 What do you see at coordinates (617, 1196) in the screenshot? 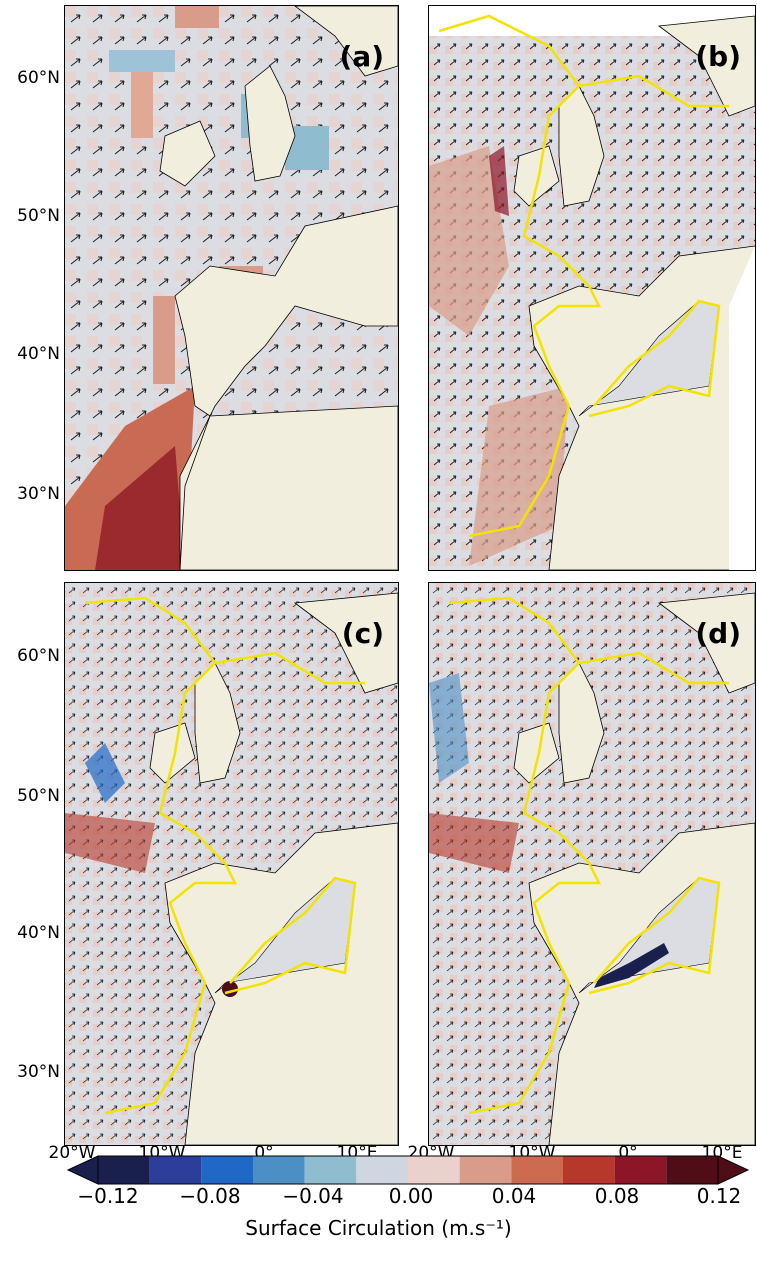
I see `colorbar-tick-p008: 0.08` at bounding box center [617, 1196].